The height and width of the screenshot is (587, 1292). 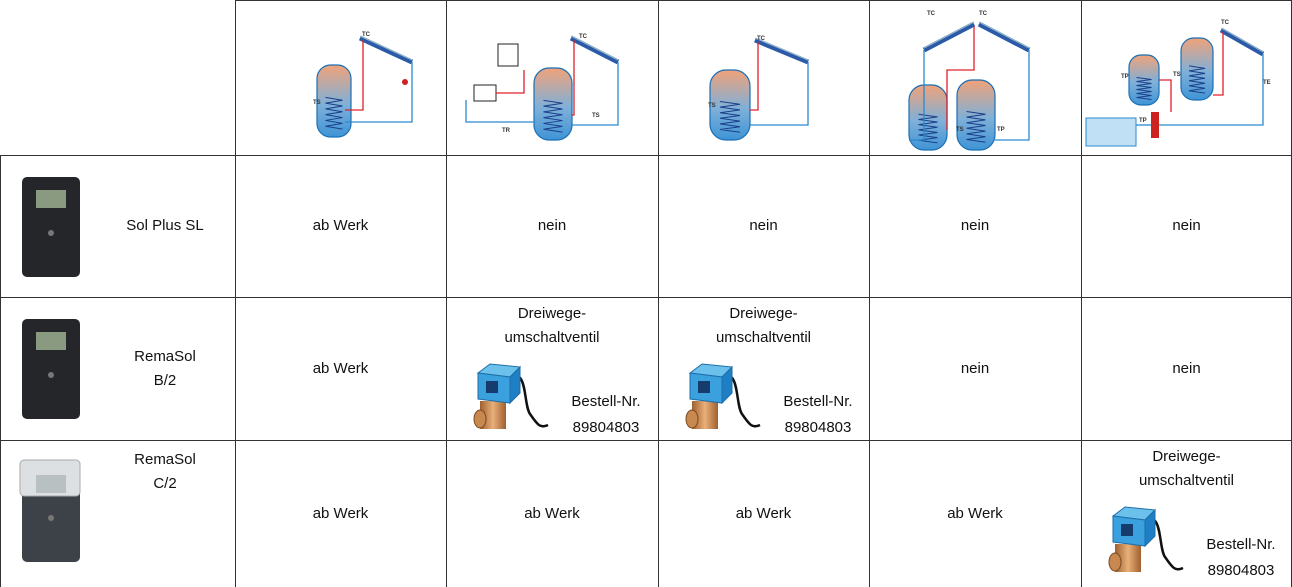 I want to click on boiler, so click(x=508, y=55).